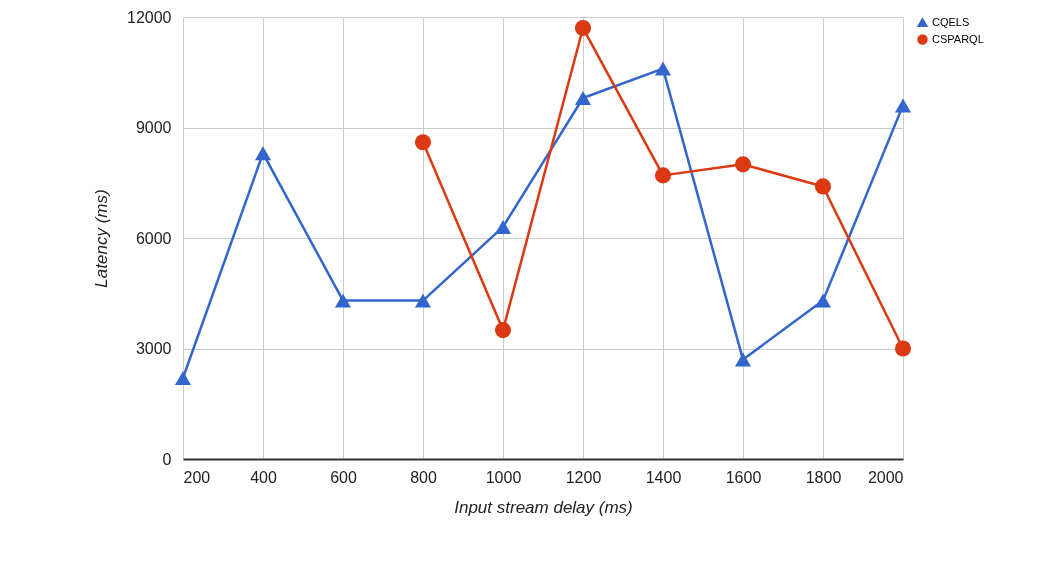 The image size is (1062, 585). Describe the element at coordinates (951, 21) in the screenshot. I see `legend-label: CQELS` at that location.